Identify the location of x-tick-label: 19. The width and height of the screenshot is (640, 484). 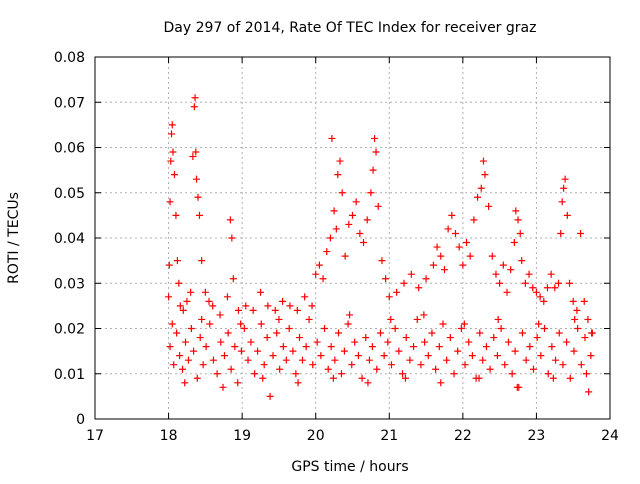
(242, 436).